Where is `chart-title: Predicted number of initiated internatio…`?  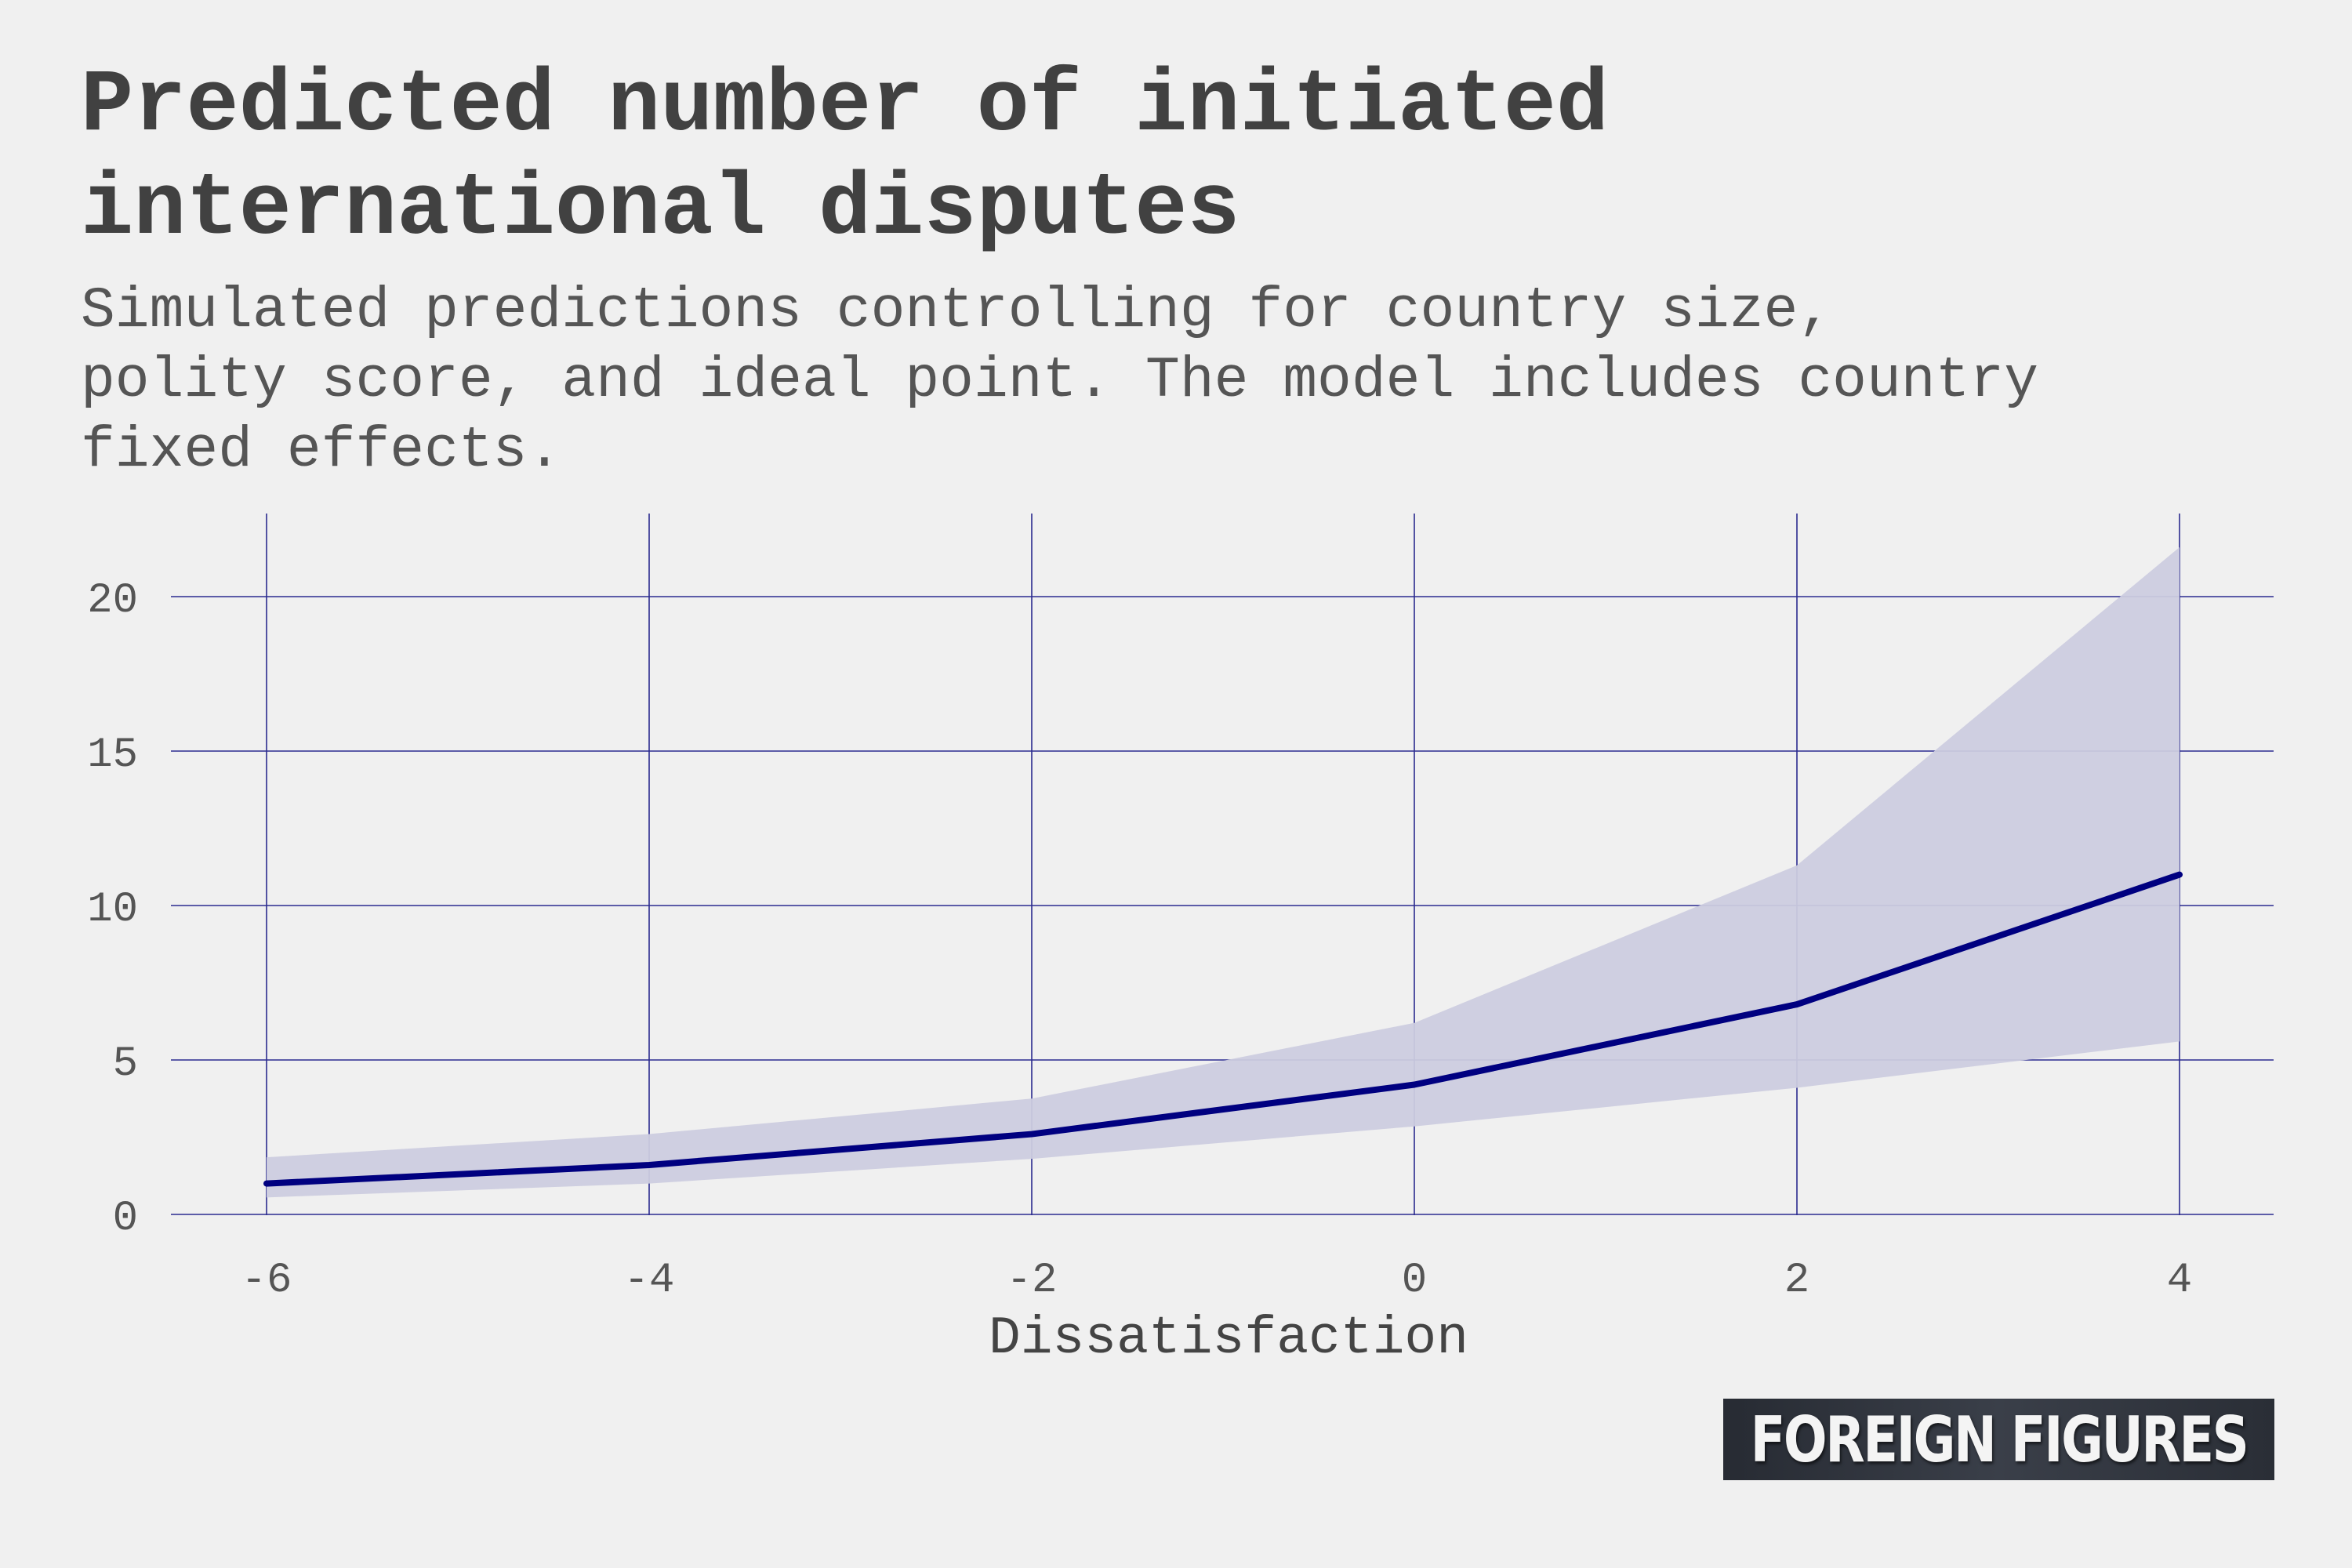
chart-title: Predicted number of initiated internatio… is located at coordinates (872, 158).